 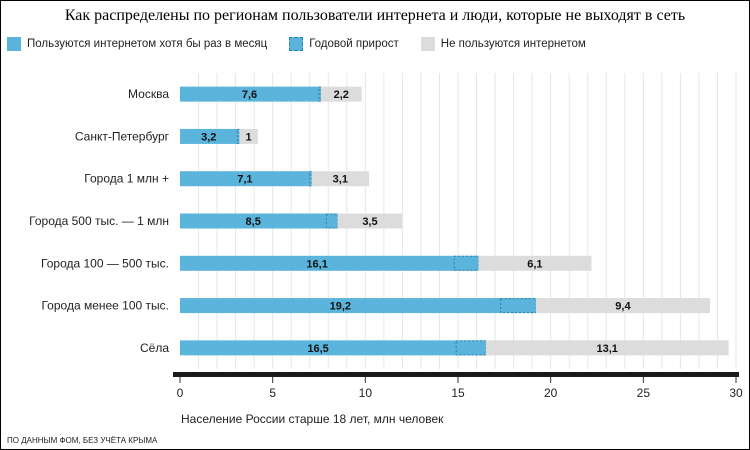 What do you see at coordinates (154, 348) in the screenshot?
I see `category-label: Сёла` at bounding box center [154, 348].